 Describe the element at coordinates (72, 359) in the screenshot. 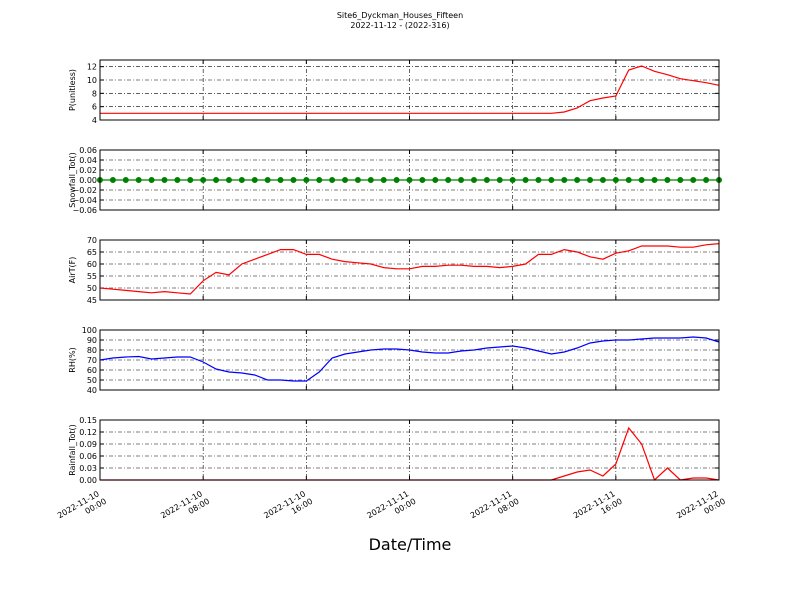

I see `y-axis-label: RH(%)` at that location.